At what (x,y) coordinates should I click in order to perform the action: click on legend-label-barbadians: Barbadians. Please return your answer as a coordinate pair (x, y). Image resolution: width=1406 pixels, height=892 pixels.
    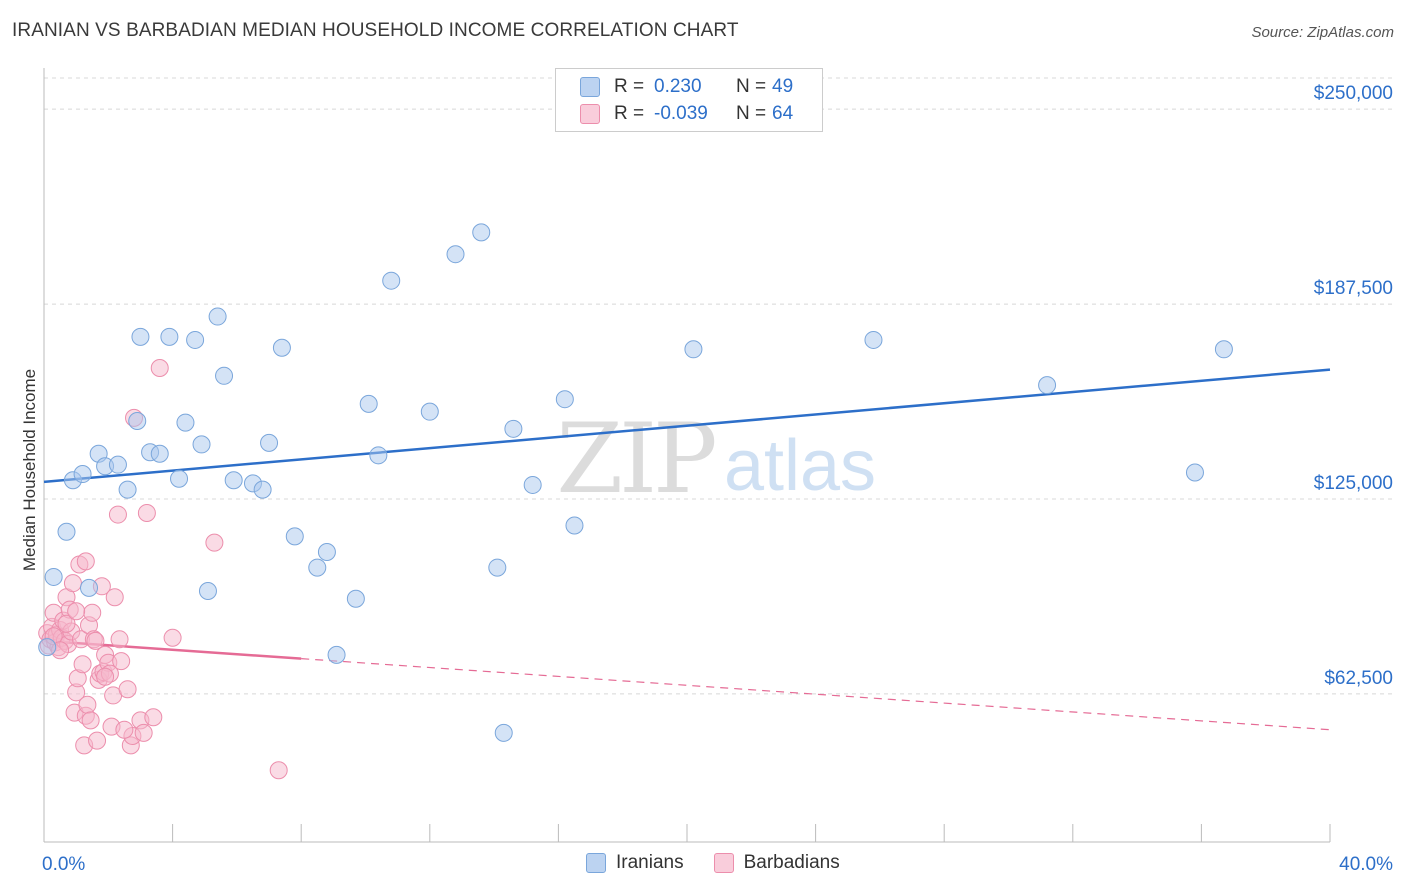
    Looking at the image, I should click on (791, 862).